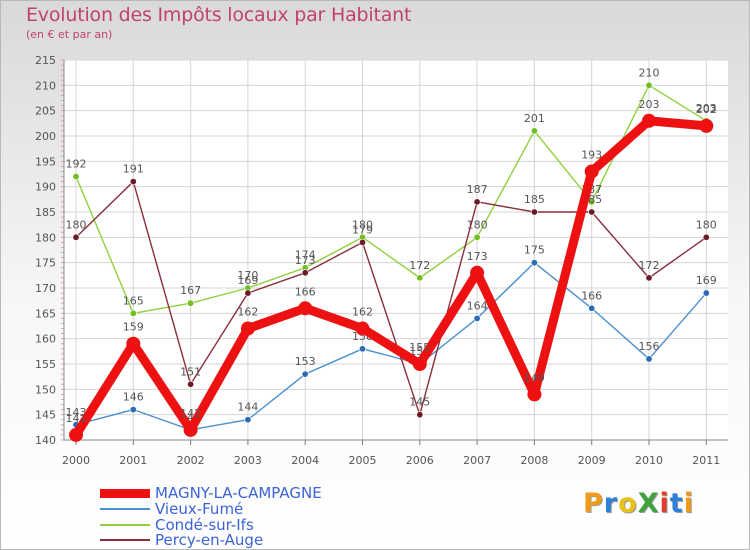 The image size is (750, 550). I want to click on x-tick-label: 2003, so click(248, 460).